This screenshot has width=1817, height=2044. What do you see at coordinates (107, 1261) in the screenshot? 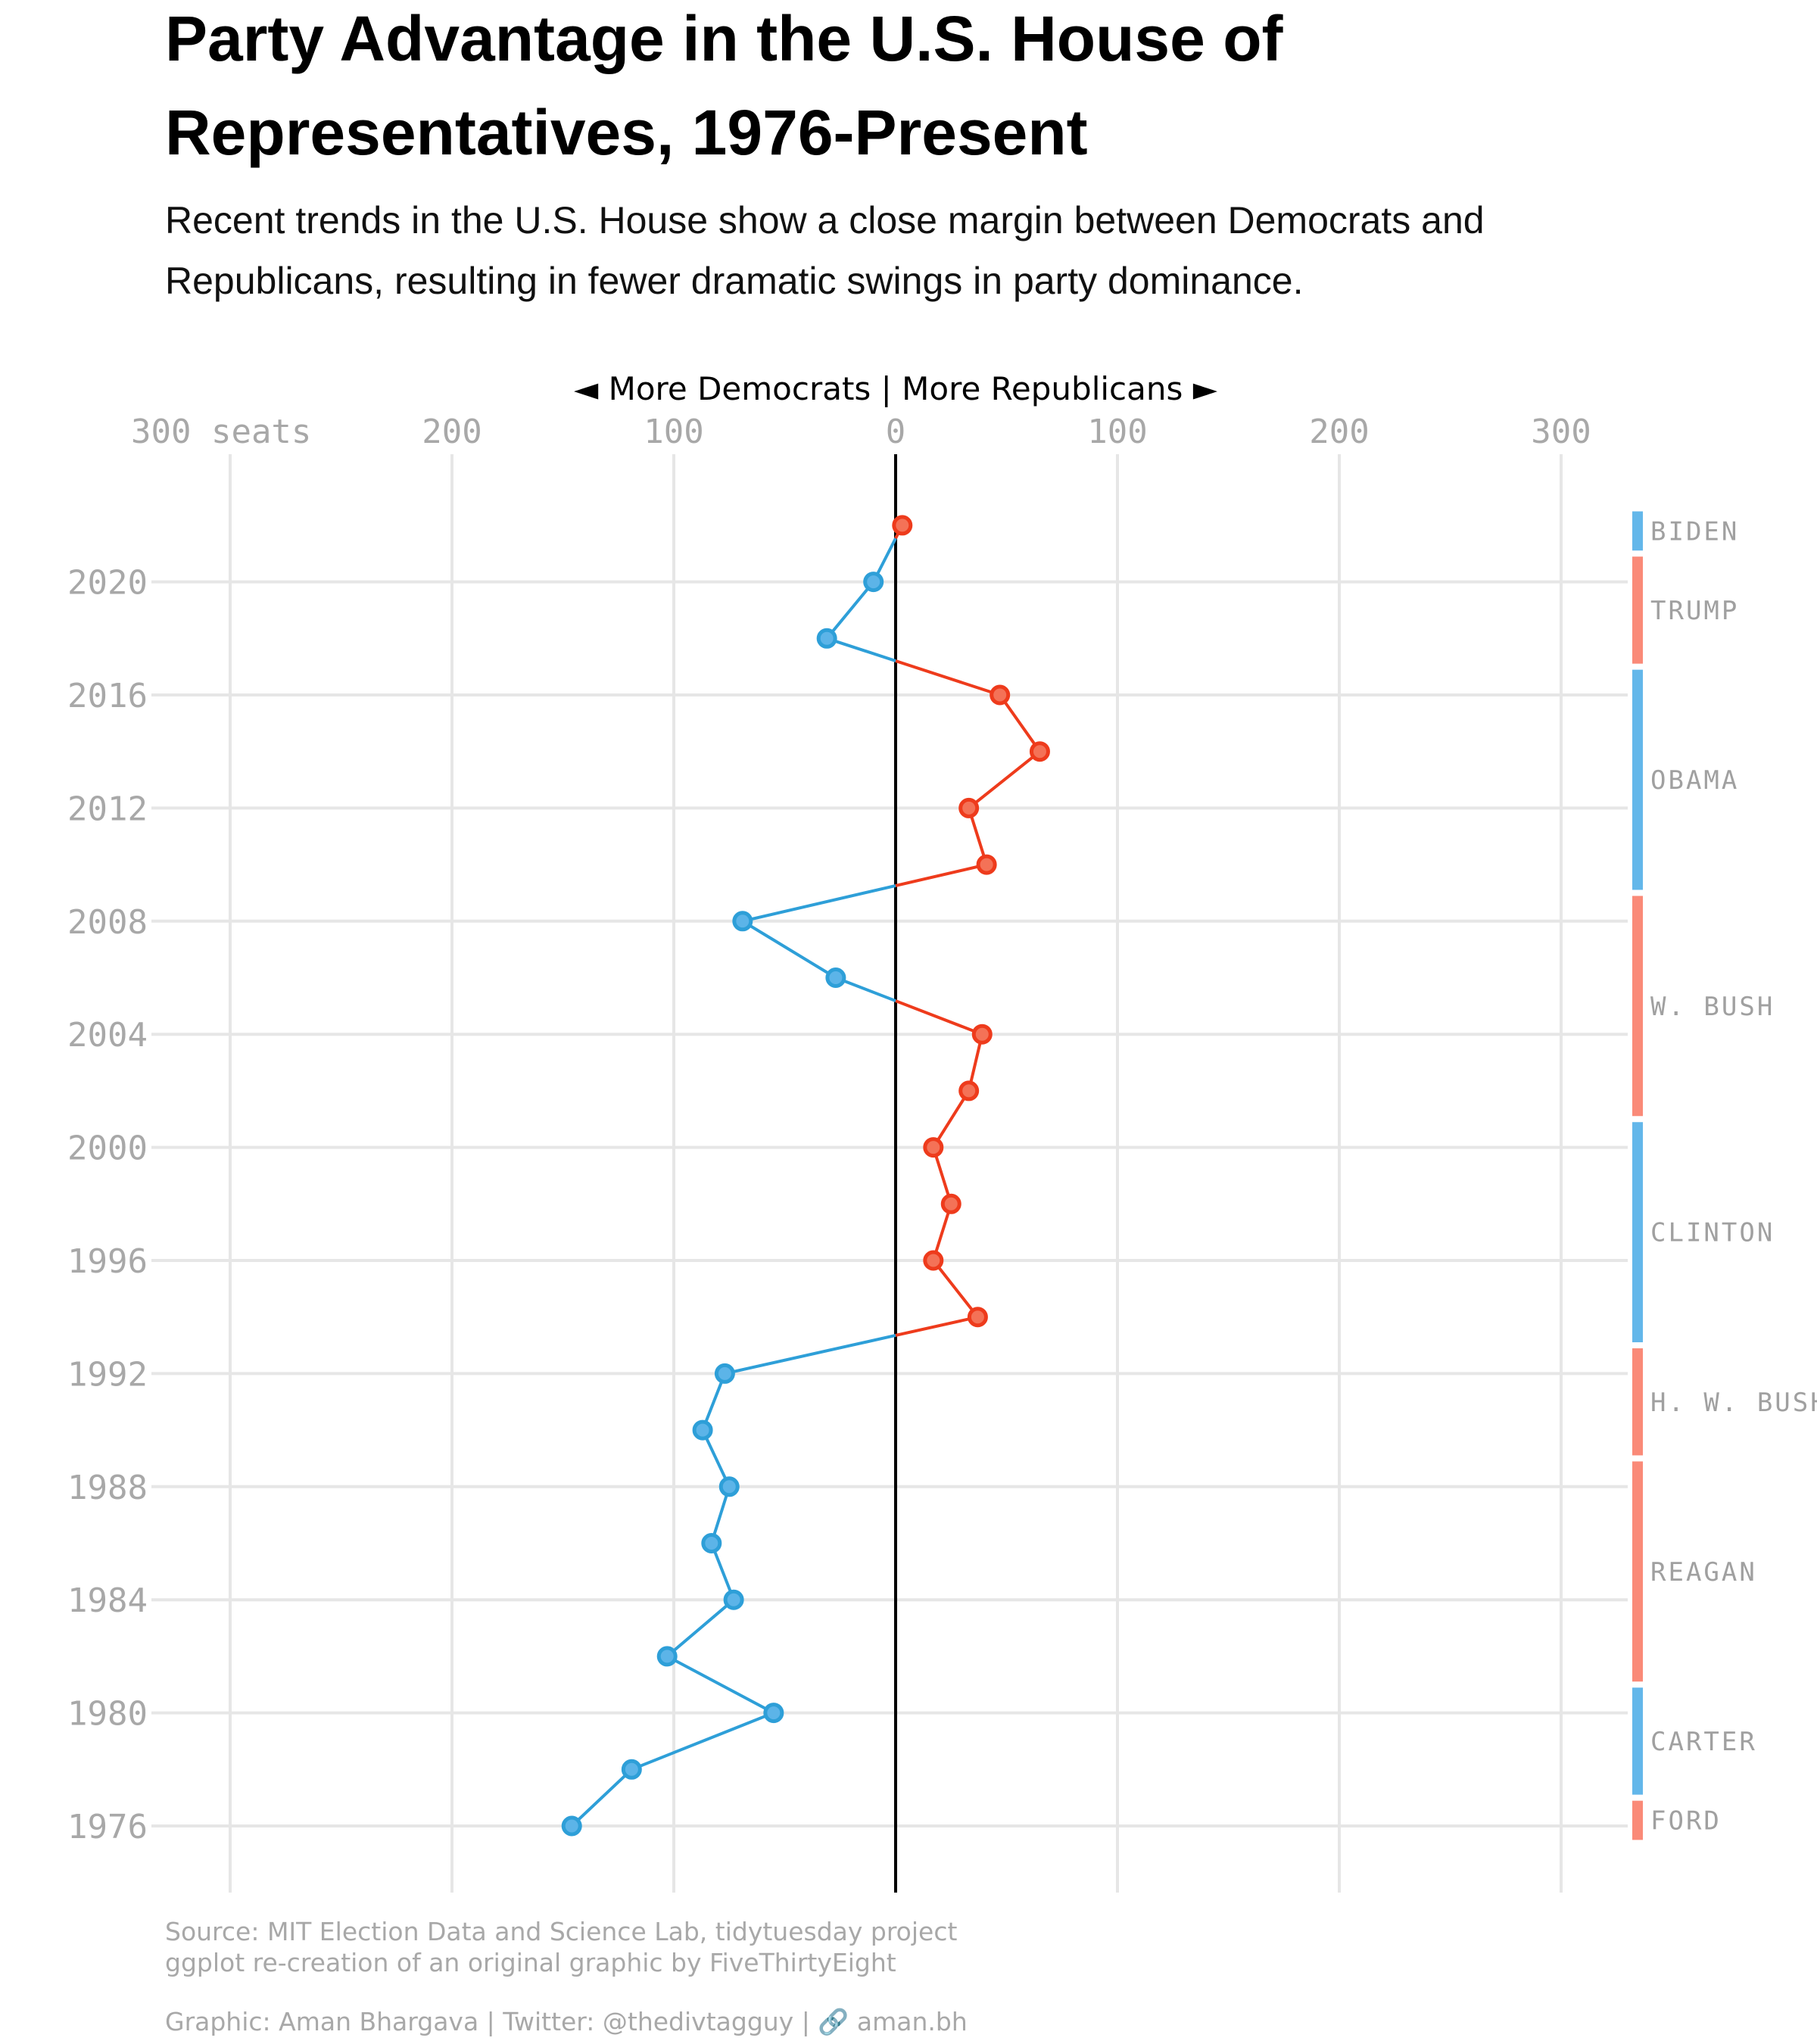
I see `y-tick-label: 1996` at bounding box center [107, 1261].